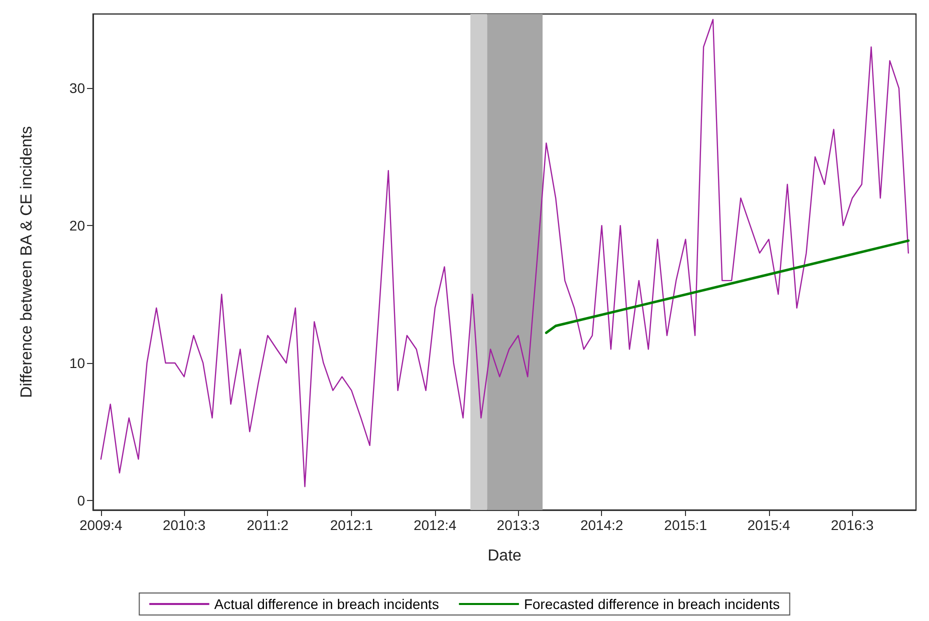  Describe the element at coordinates (77, 88) in the screenshot. I see `y-tick-label: 30` at that location.